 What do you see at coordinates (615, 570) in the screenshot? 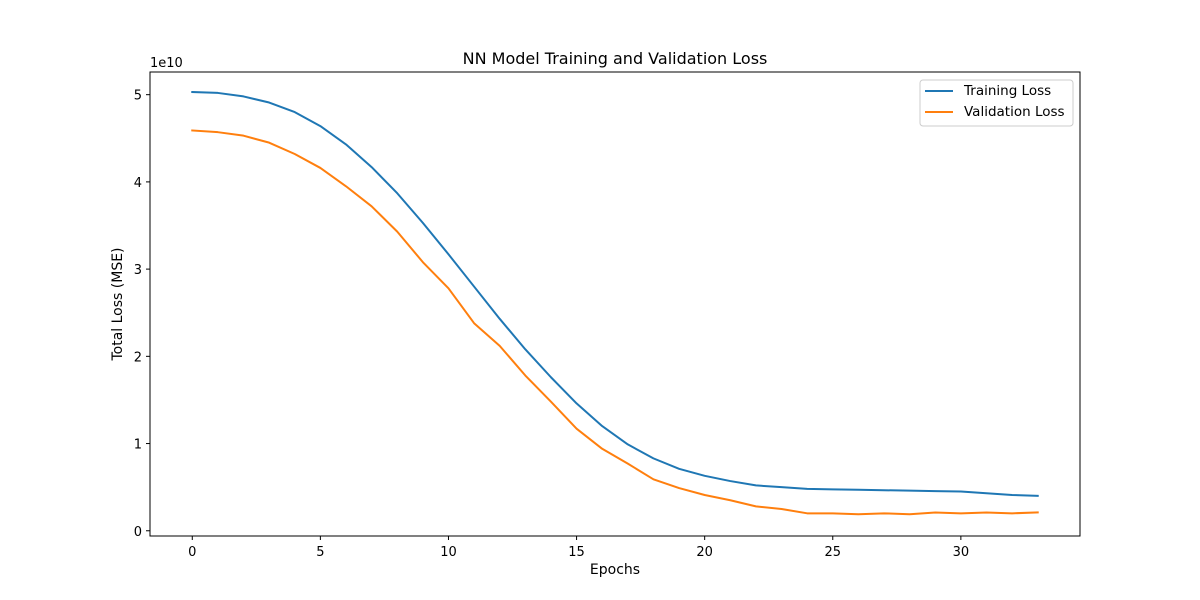
I see `x-axis-label: Epochs` at bounding box center [615, 570].